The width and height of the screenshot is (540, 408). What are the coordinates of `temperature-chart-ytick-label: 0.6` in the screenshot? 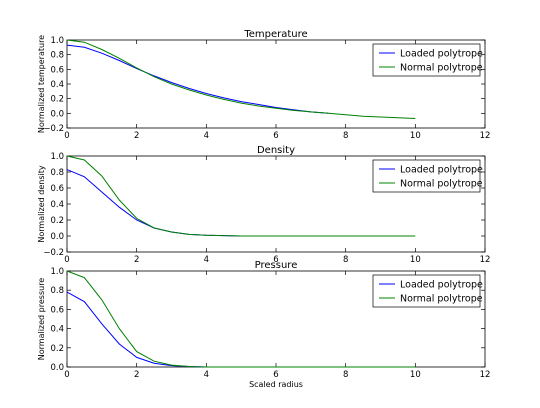 It's located at (57, 70).